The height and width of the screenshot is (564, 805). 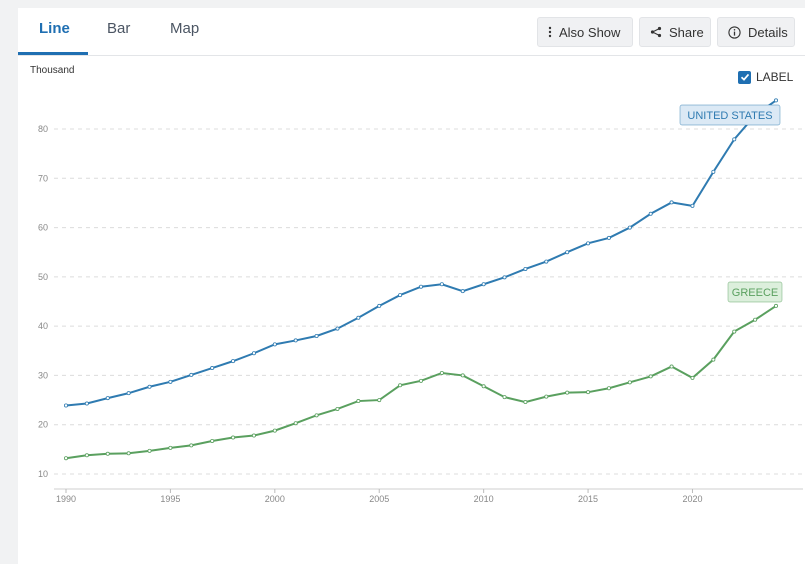 I want to click on y-tick-label: 80, so click(x=43, y=129).